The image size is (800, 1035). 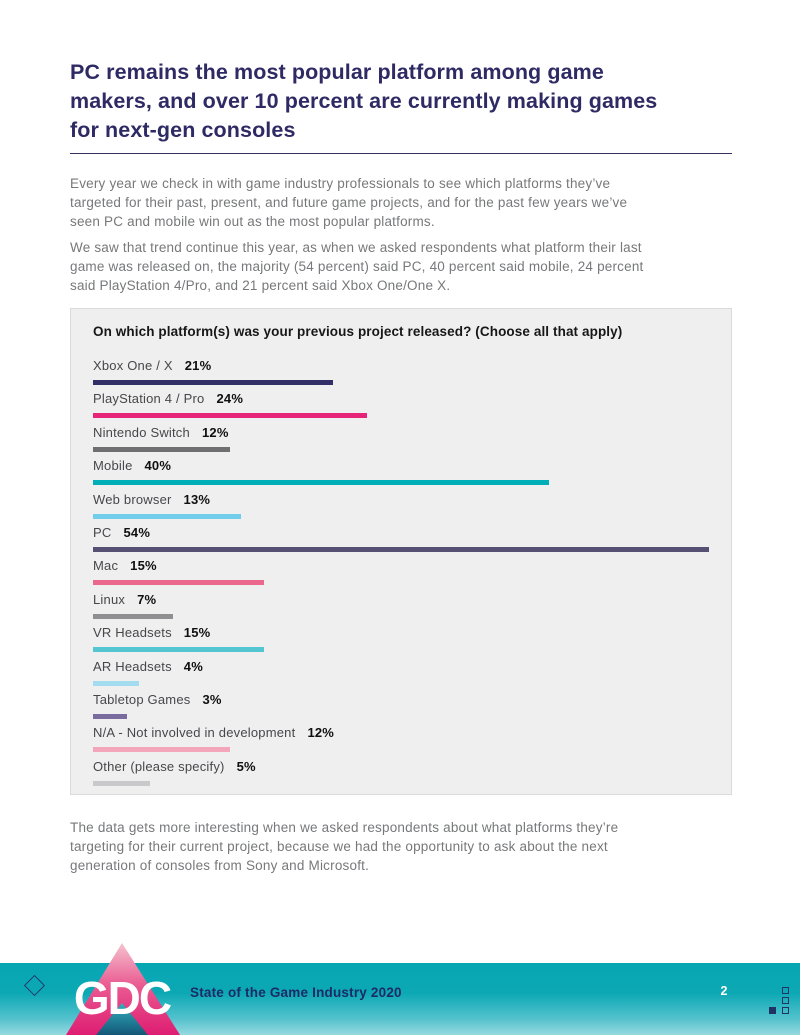 What do you see at coordinates (724, 991) in the screenshot?
I see `page-number: 2` at bounding box center [724, 991].